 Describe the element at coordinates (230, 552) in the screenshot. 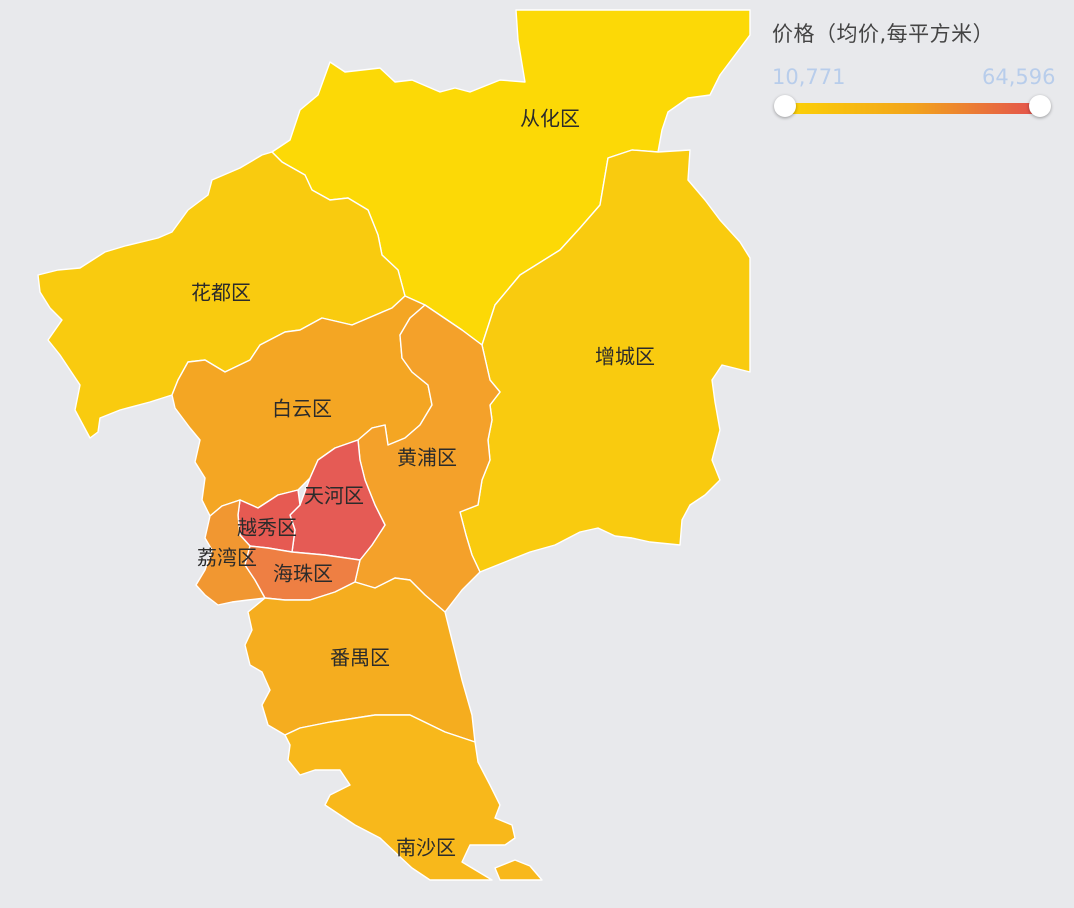

I see `district-liwan` at that location.